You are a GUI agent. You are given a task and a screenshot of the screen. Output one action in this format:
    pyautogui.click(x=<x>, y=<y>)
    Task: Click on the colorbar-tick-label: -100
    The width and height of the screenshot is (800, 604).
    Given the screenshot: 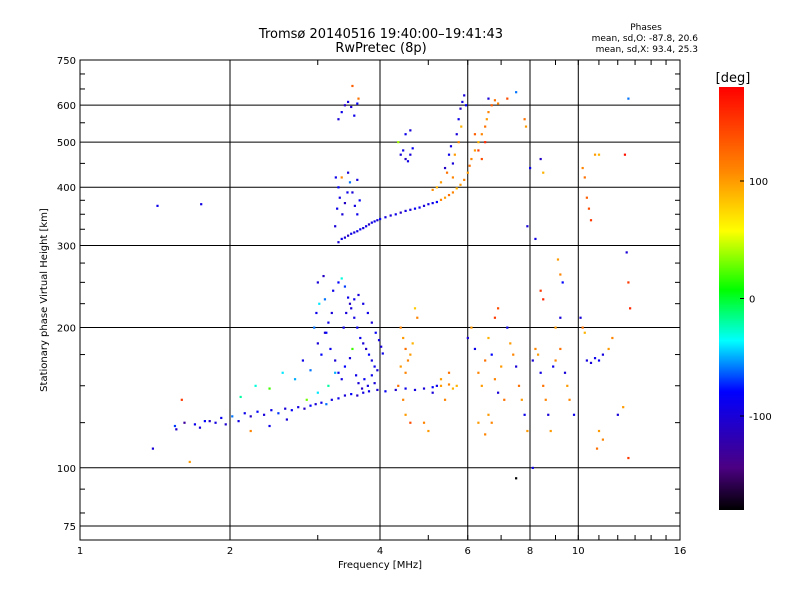 What is the action you would take?
    pyautogui.click(x=760, y=417)
    